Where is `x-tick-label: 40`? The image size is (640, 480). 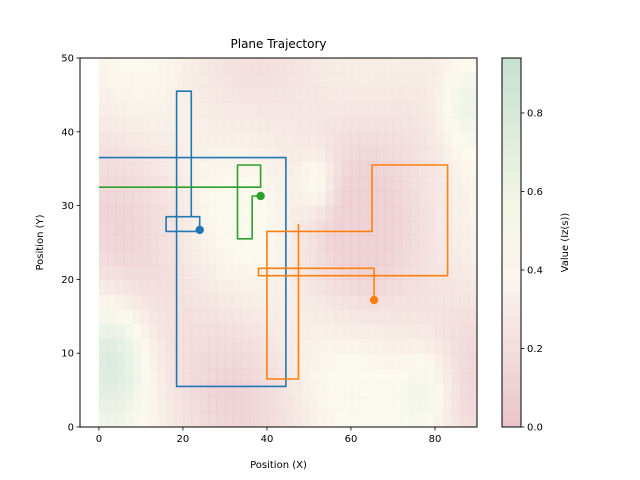 x-tick-label: 40 is located at coordinates (267, 439).